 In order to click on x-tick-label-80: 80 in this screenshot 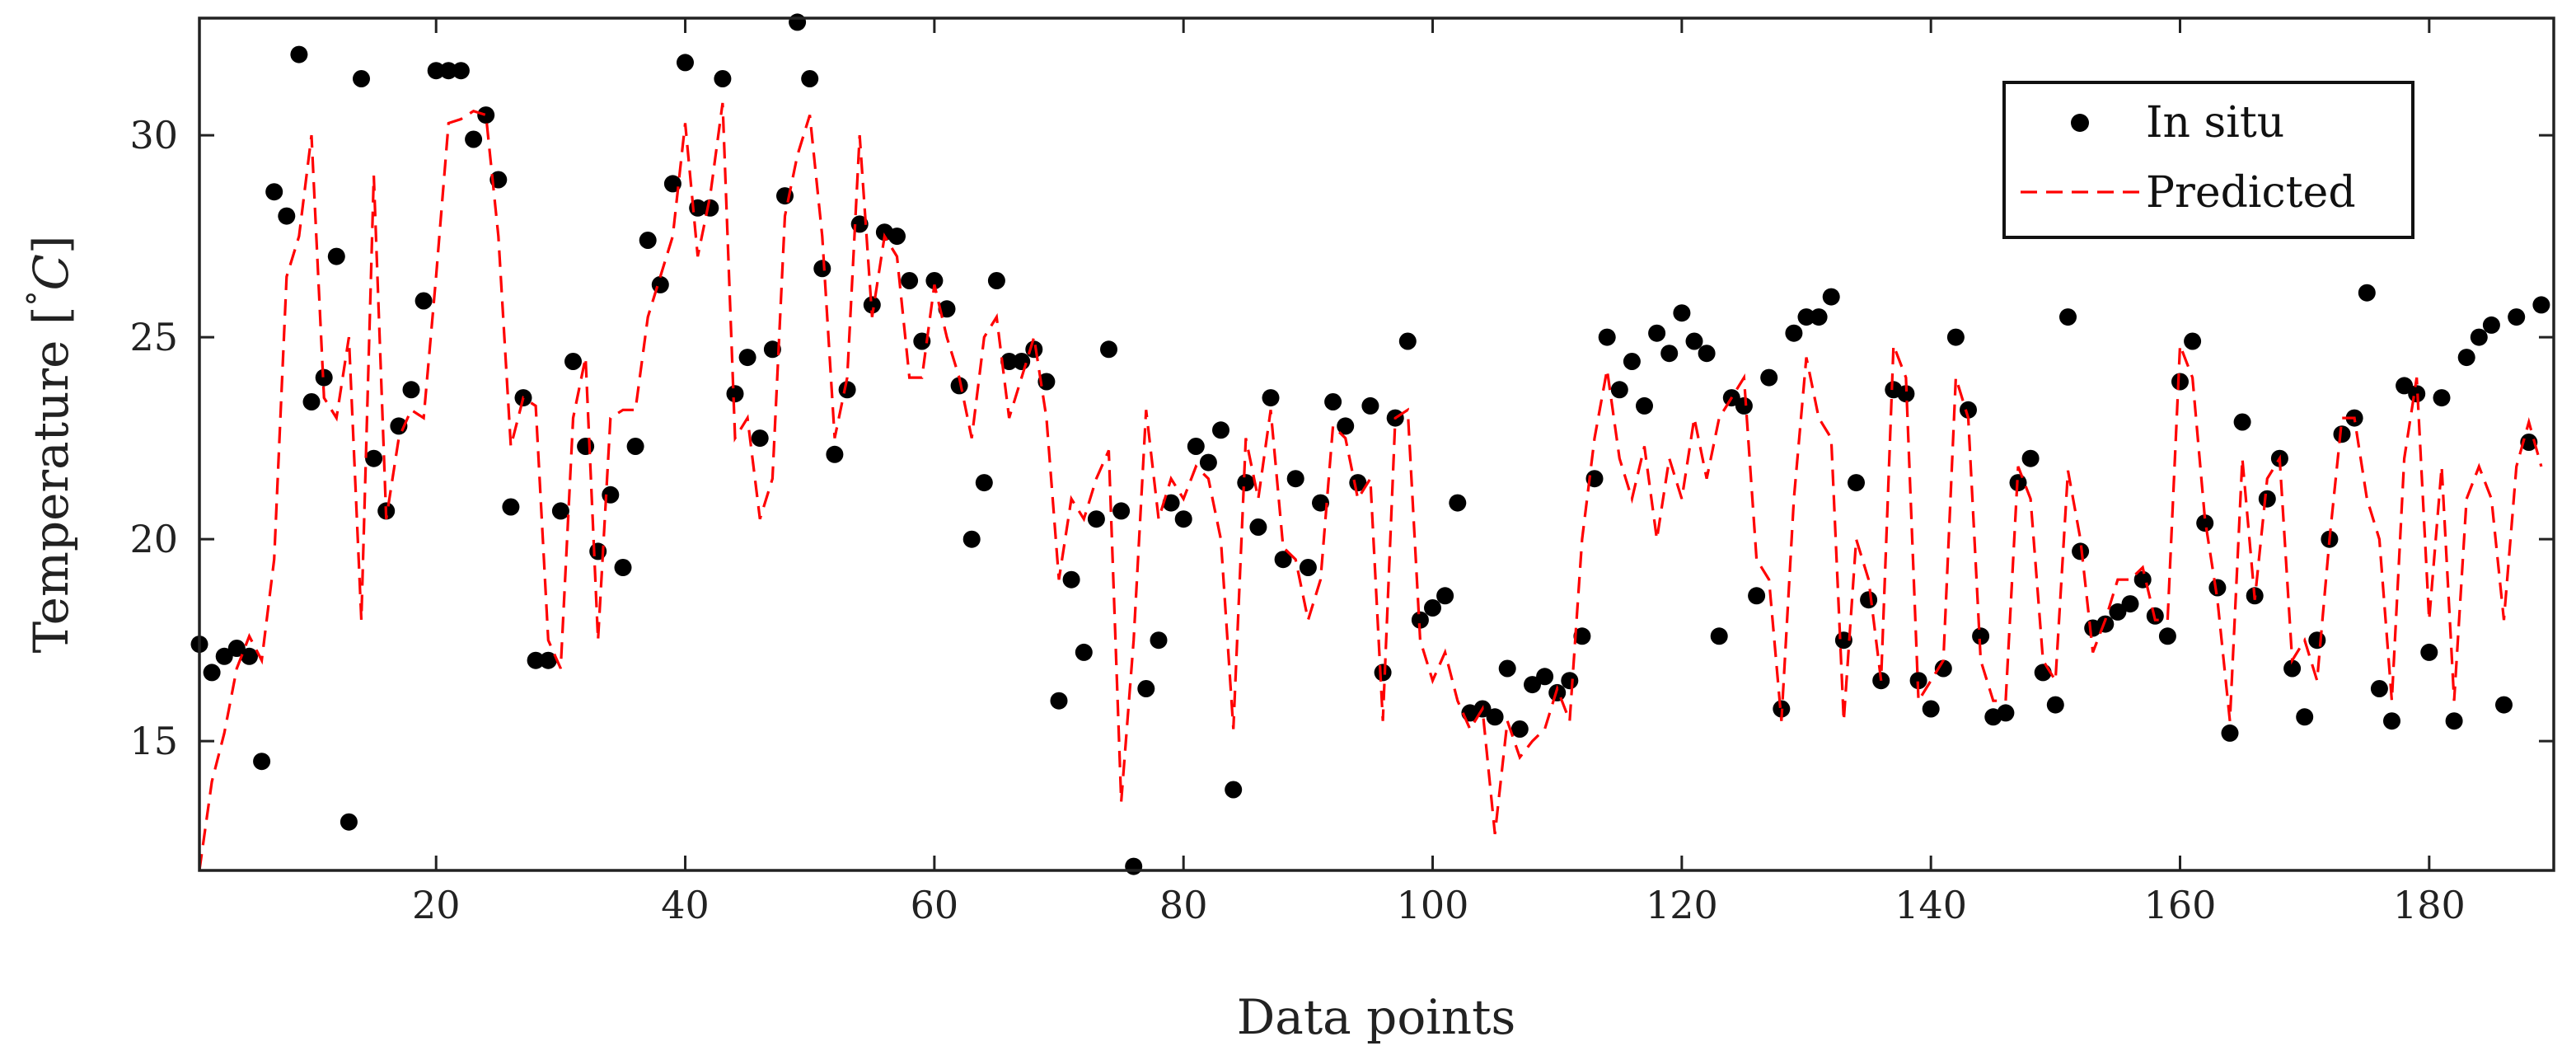, I will do `click(1183, 905)`.